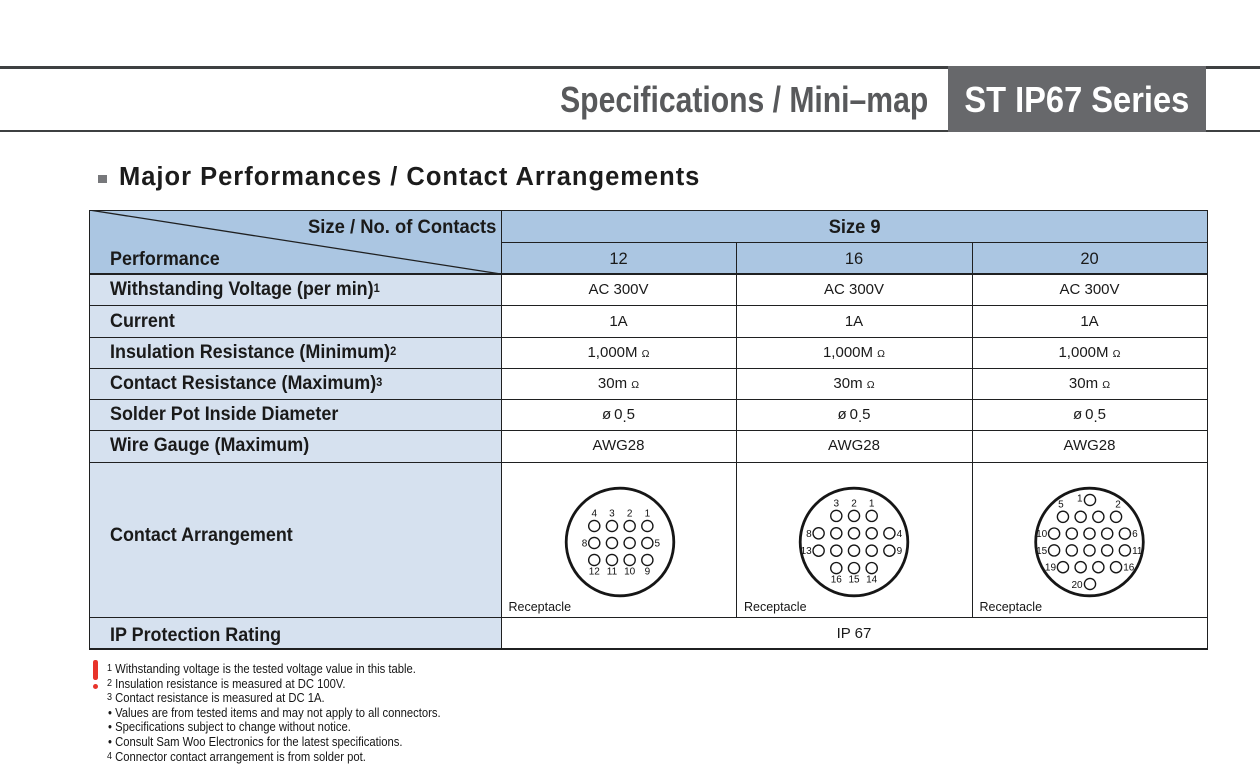 This screenshot has height=782, width=1260. Describe the element at coordinates (872, 580) in the screenshot. I see `svg-text: 14` at that location.